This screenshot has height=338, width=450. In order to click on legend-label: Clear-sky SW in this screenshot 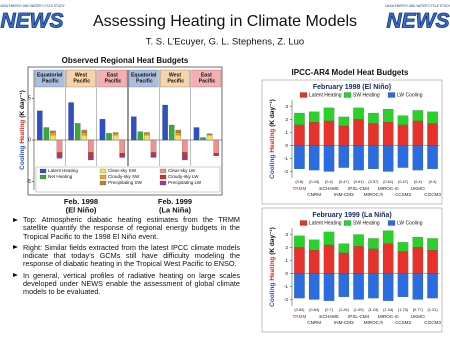, I will do `click(122, 170)`.